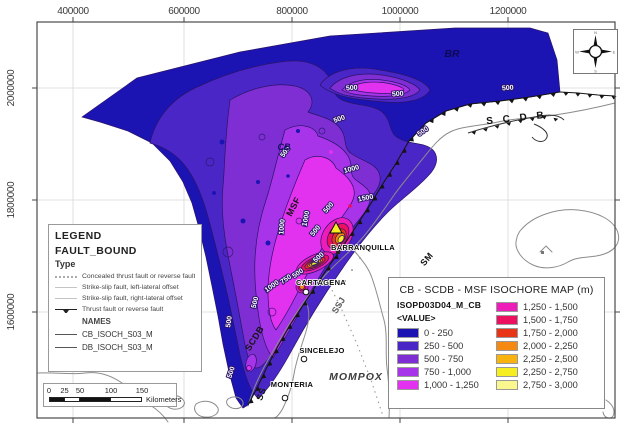  I want to click on isochore-class-row: 1,000 - 1,250, so click(446, 384).